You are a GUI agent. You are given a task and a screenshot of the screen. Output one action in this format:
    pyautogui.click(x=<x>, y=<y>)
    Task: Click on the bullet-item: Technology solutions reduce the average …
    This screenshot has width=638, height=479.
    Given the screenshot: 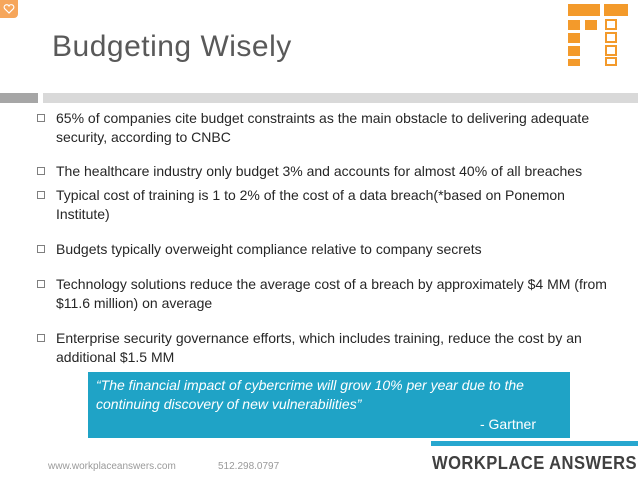 What is the action you would take?
    pyautogui.click(x=326, y=294)
    